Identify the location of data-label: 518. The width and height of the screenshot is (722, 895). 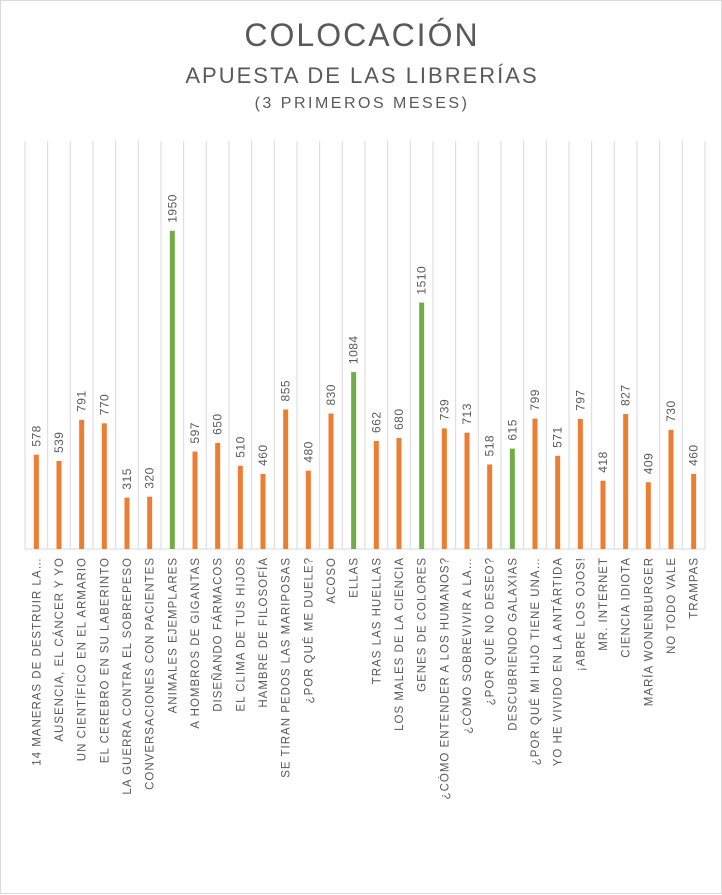
(490, 446).